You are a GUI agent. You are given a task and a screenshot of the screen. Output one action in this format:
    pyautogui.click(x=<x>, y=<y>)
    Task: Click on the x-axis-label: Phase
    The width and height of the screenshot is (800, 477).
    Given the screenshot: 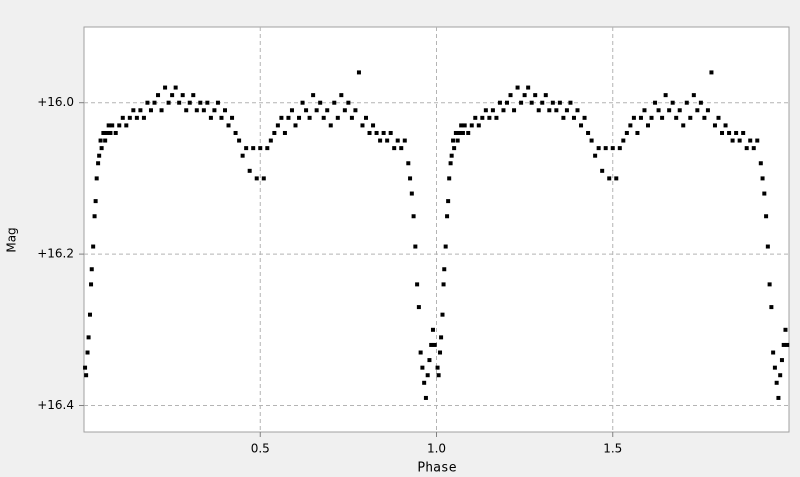 What is the action you would take?
    pyautogui.click(x=436, y=468)
    